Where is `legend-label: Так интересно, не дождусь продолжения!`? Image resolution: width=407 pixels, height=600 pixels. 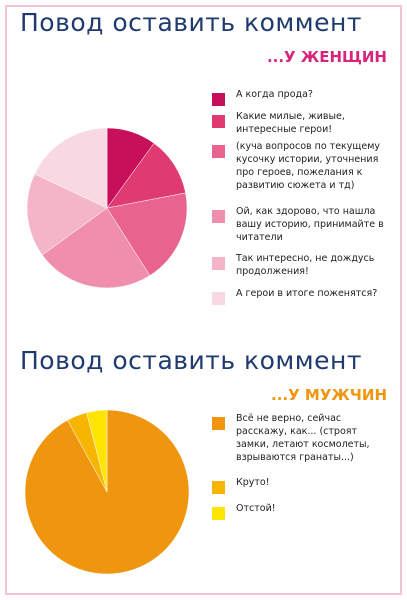
legend-label: Так интересно, не дождусь продолжения! is located at coordinates (305, 265).